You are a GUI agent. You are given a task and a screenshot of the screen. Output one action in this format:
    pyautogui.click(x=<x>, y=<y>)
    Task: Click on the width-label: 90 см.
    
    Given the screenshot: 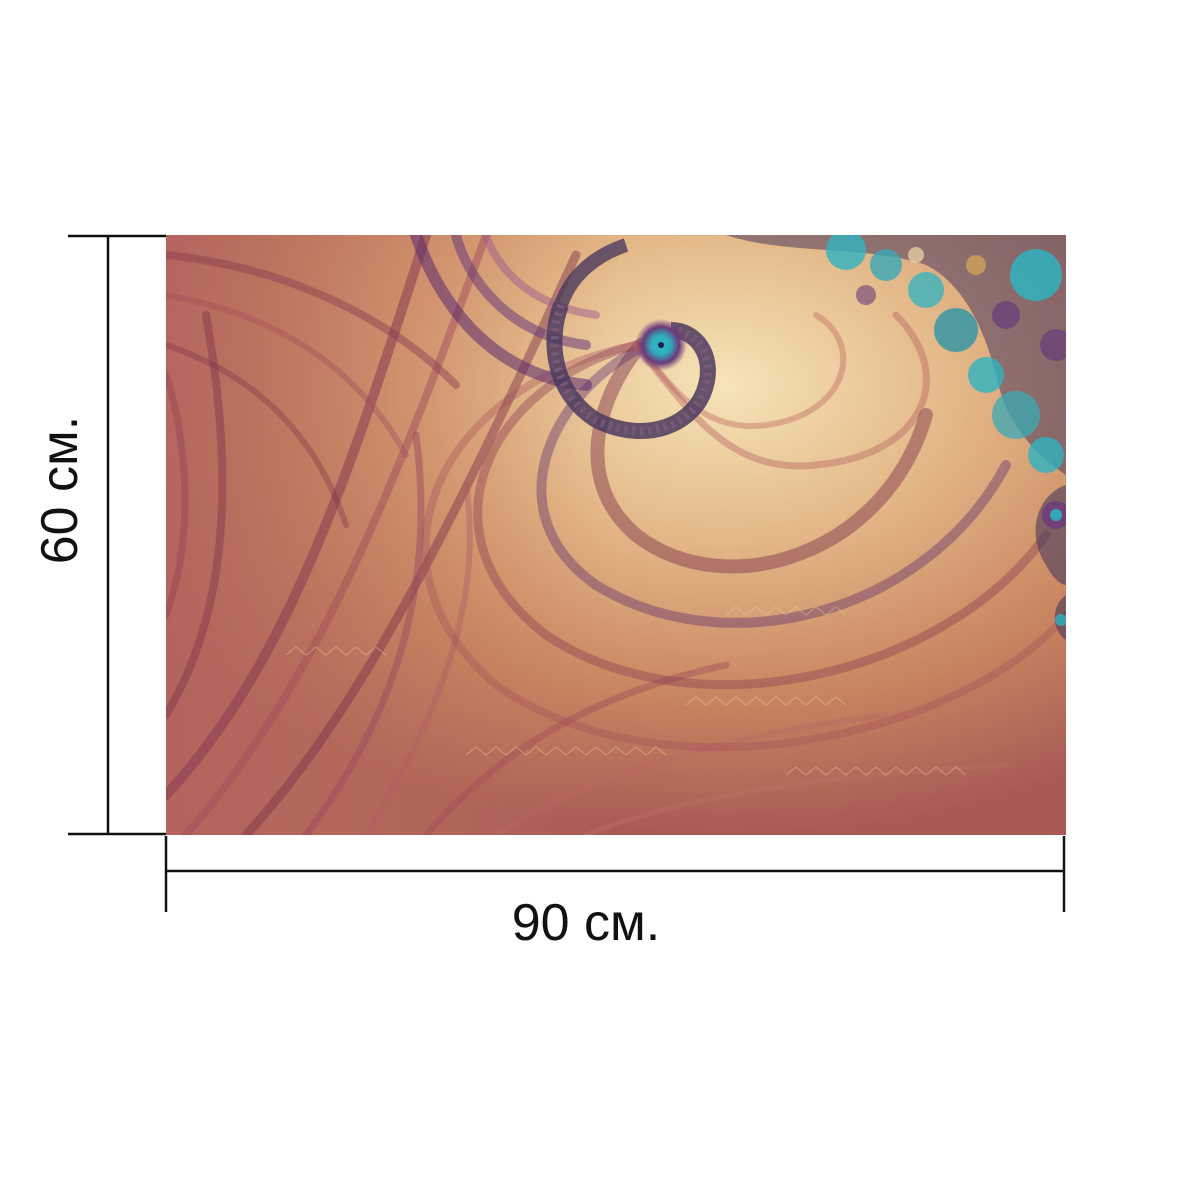 What is the action you would take?
    pyautogui.click(x=586, y=923)
    